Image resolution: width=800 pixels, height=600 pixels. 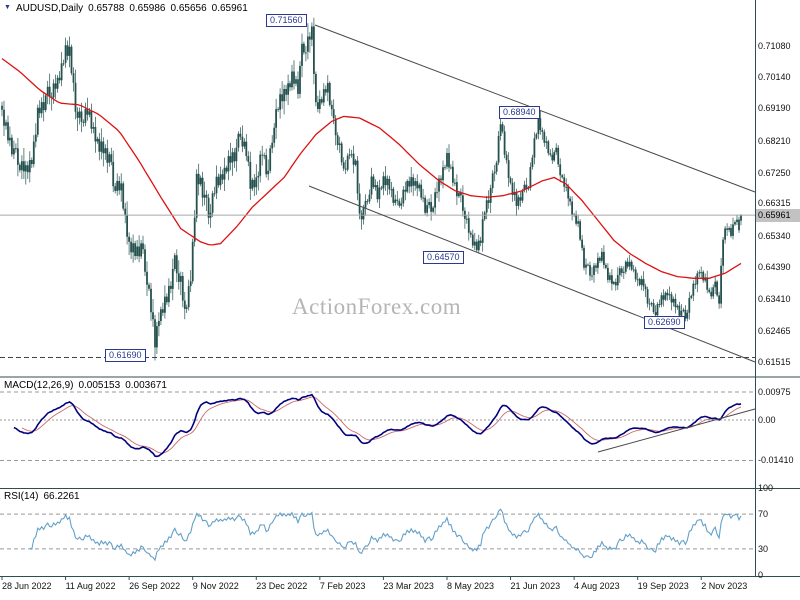 I want to click on x-axis-date-label: 23 Mar 2023, so click(x=408, y=586).